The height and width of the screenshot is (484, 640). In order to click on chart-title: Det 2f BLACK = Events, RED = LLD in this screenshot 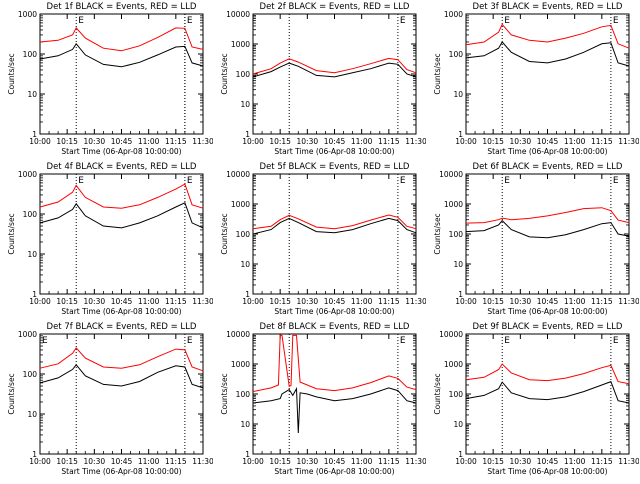, I will do `click(335, 7)`.